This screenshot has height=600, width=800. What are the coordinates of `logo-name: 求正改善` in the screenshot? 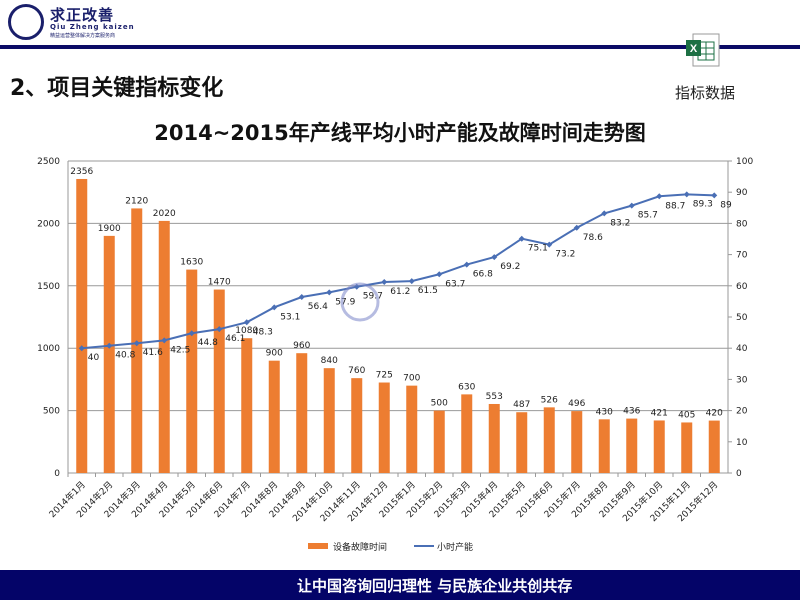 It's located at (82, 15).